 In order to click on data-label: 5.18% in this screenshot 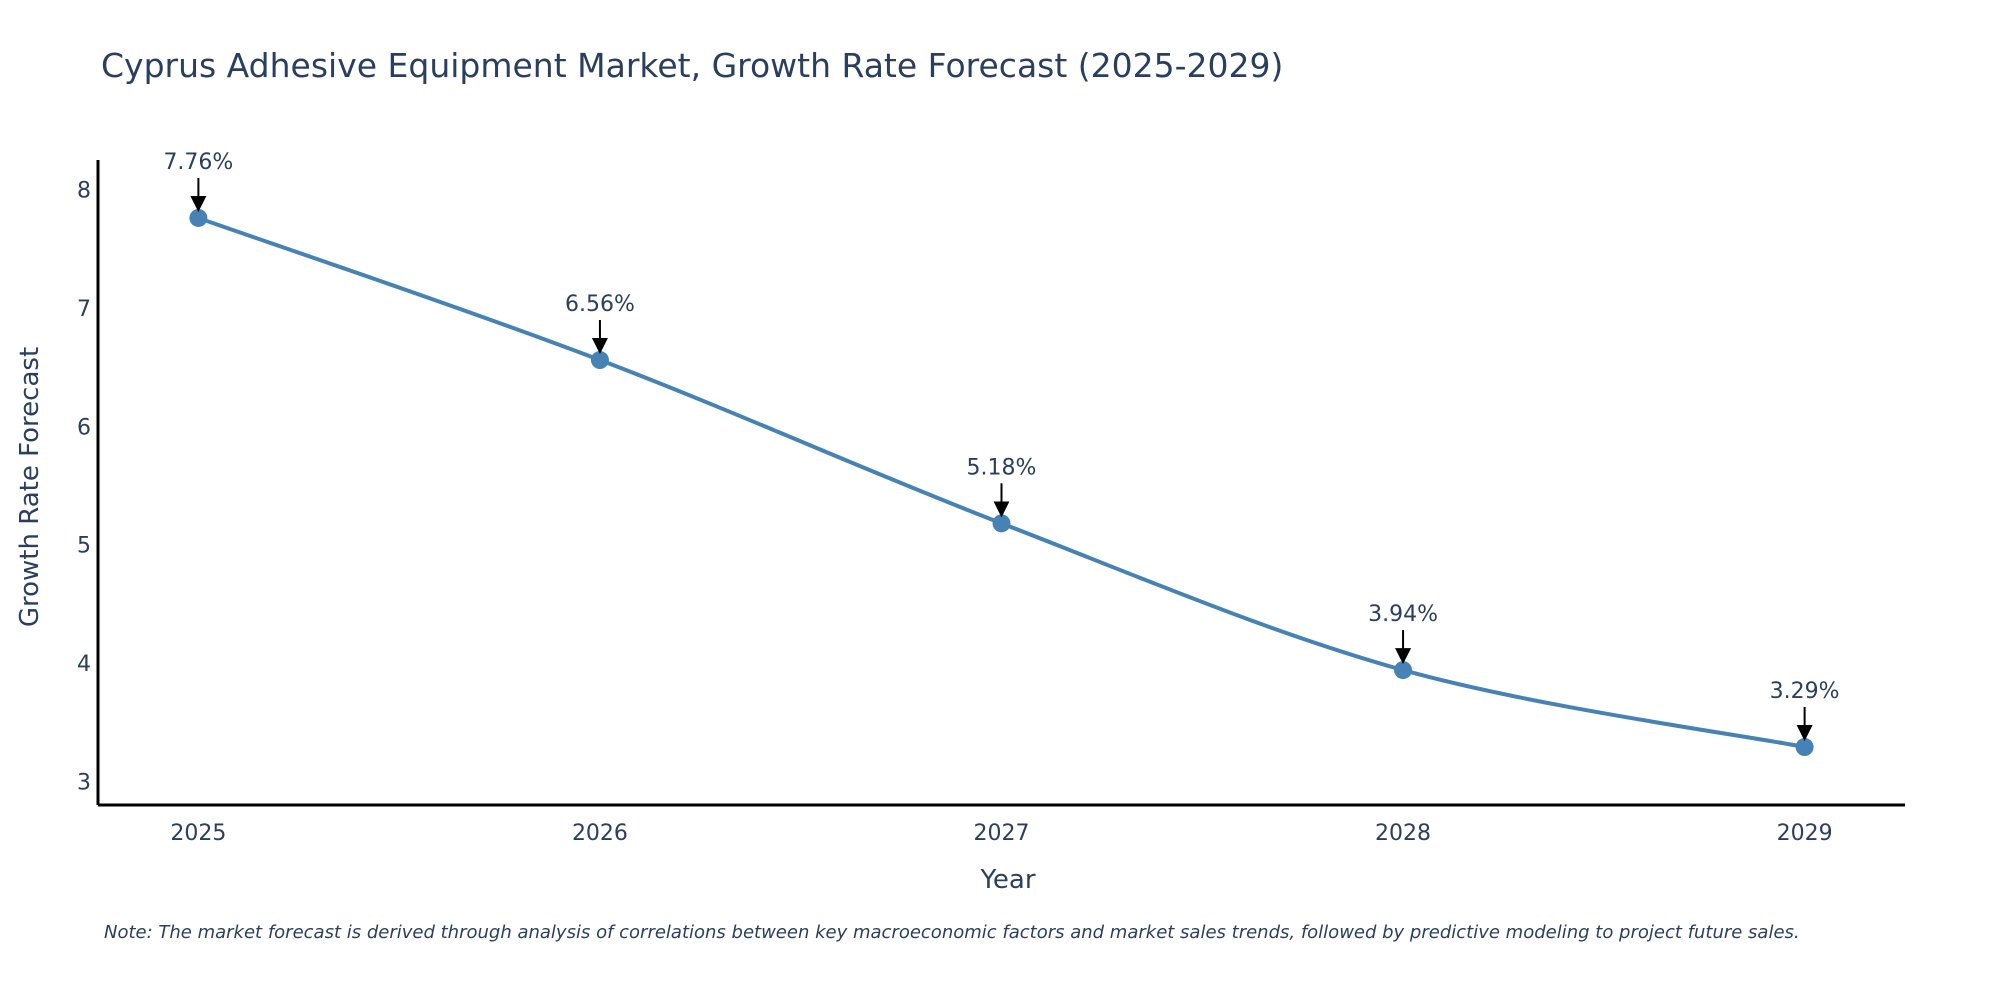, I will do `click(1002, 467)`.